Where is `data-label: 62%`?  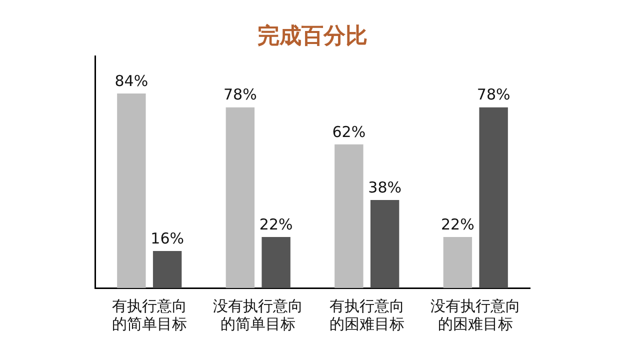
data-label: 62% is located at coordinates (349, 131).